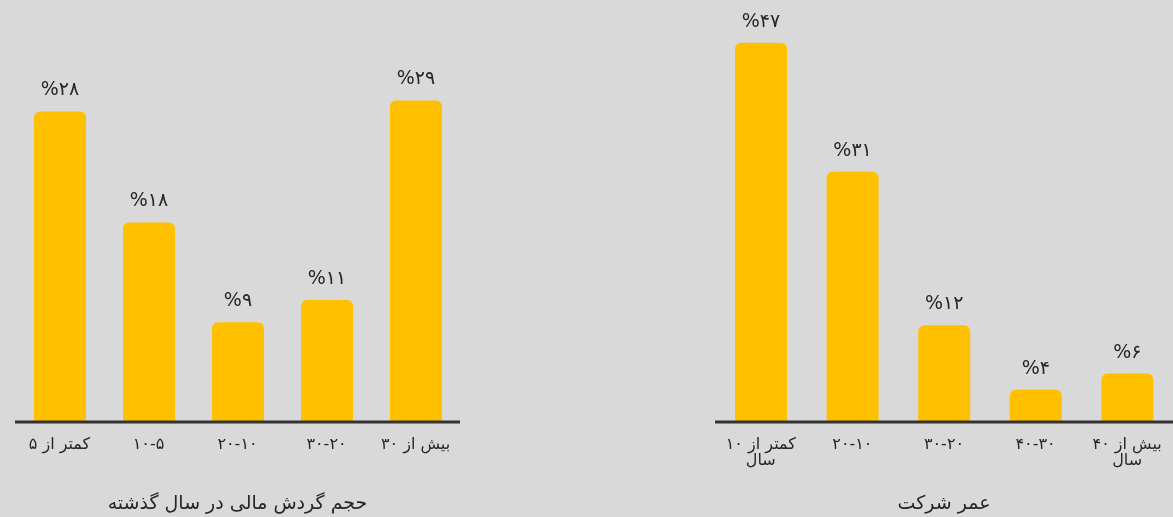  I want to click on data-label: %۴, so click(1035, 366).